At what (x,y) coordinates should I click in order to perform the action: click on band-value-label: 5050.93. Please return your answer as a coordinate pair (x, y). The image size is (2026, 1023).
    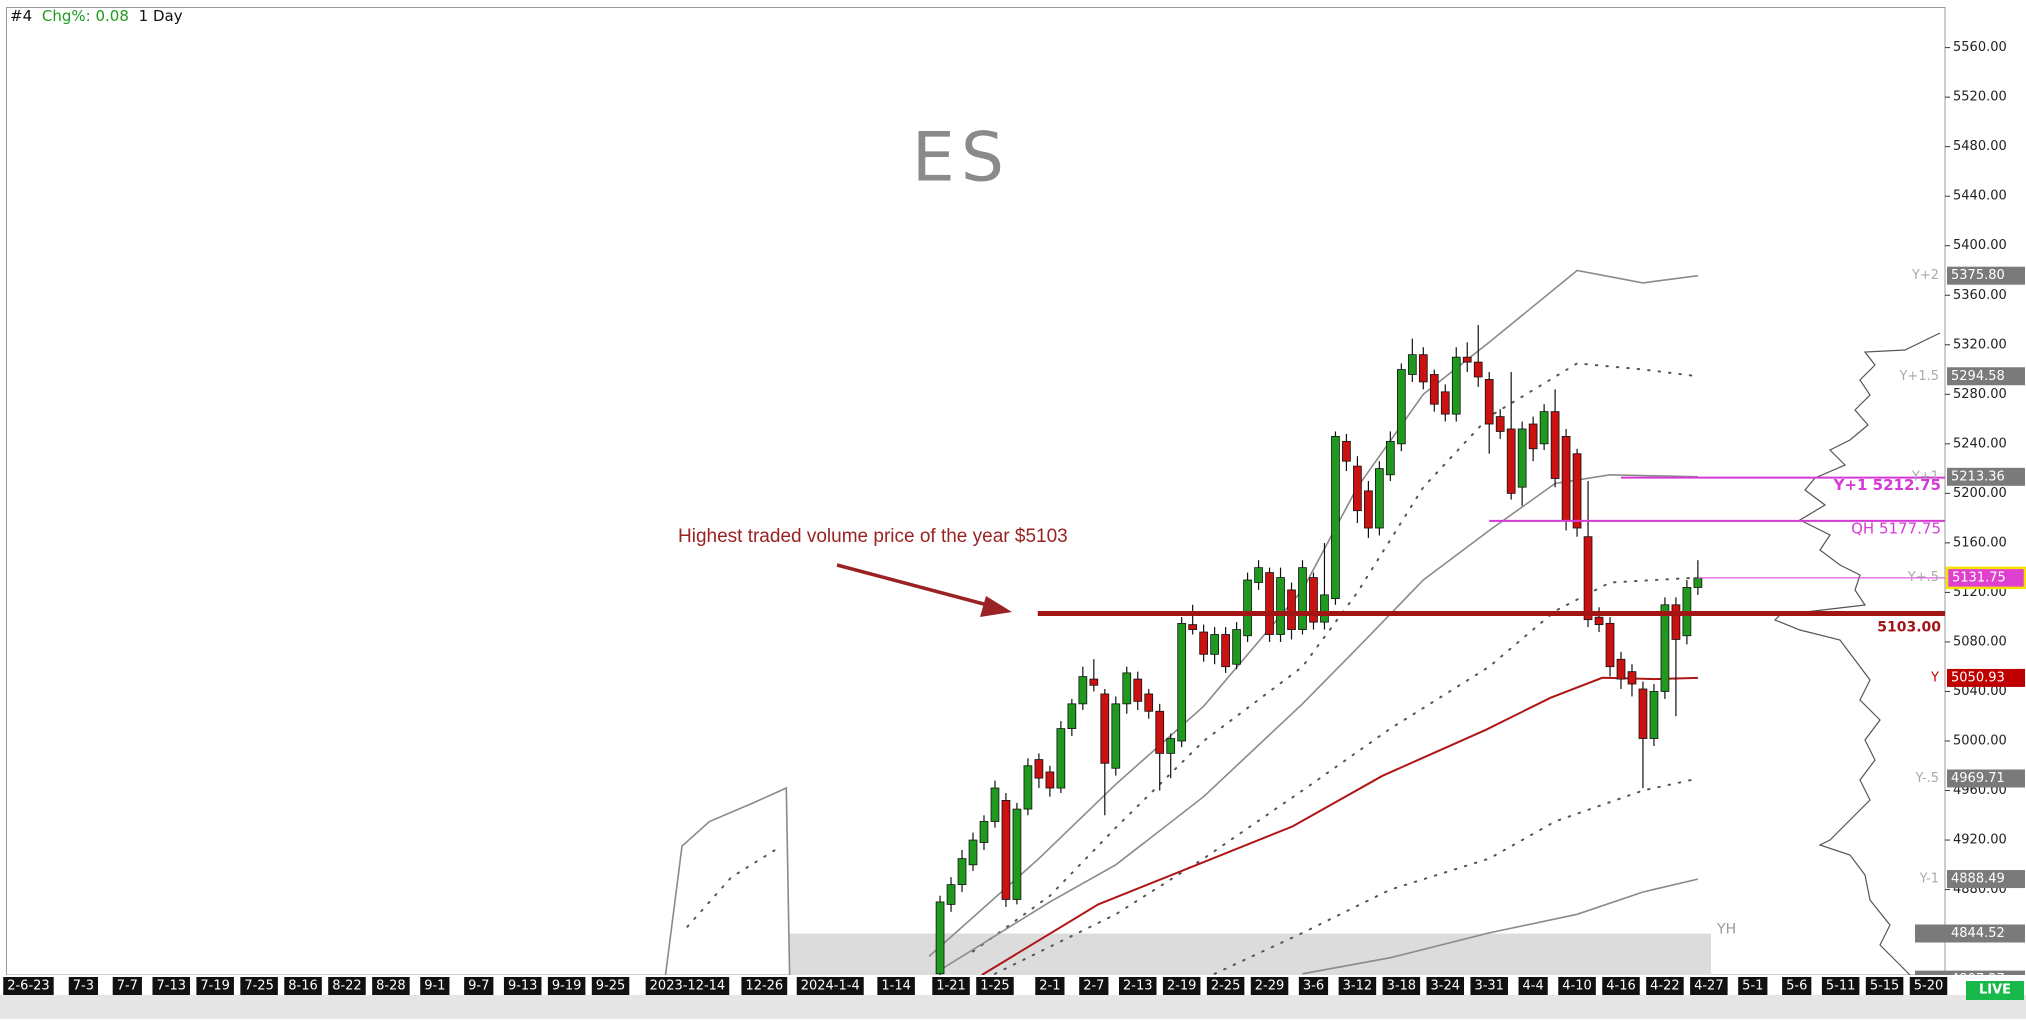
    Looking at the image, I should click on (1978, 677).